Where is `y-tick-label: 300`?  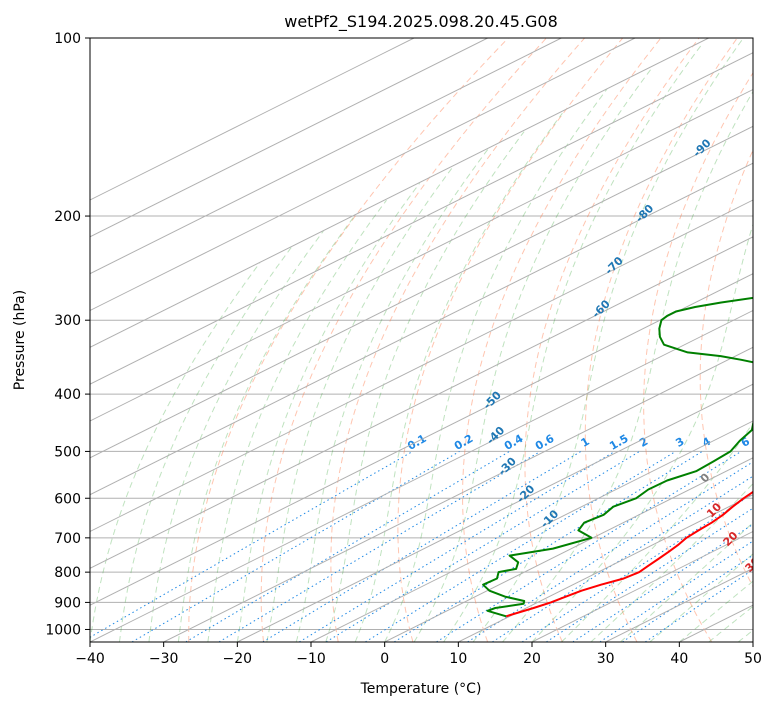
y-tick-label: 300 is located at coordinates (67, 321).